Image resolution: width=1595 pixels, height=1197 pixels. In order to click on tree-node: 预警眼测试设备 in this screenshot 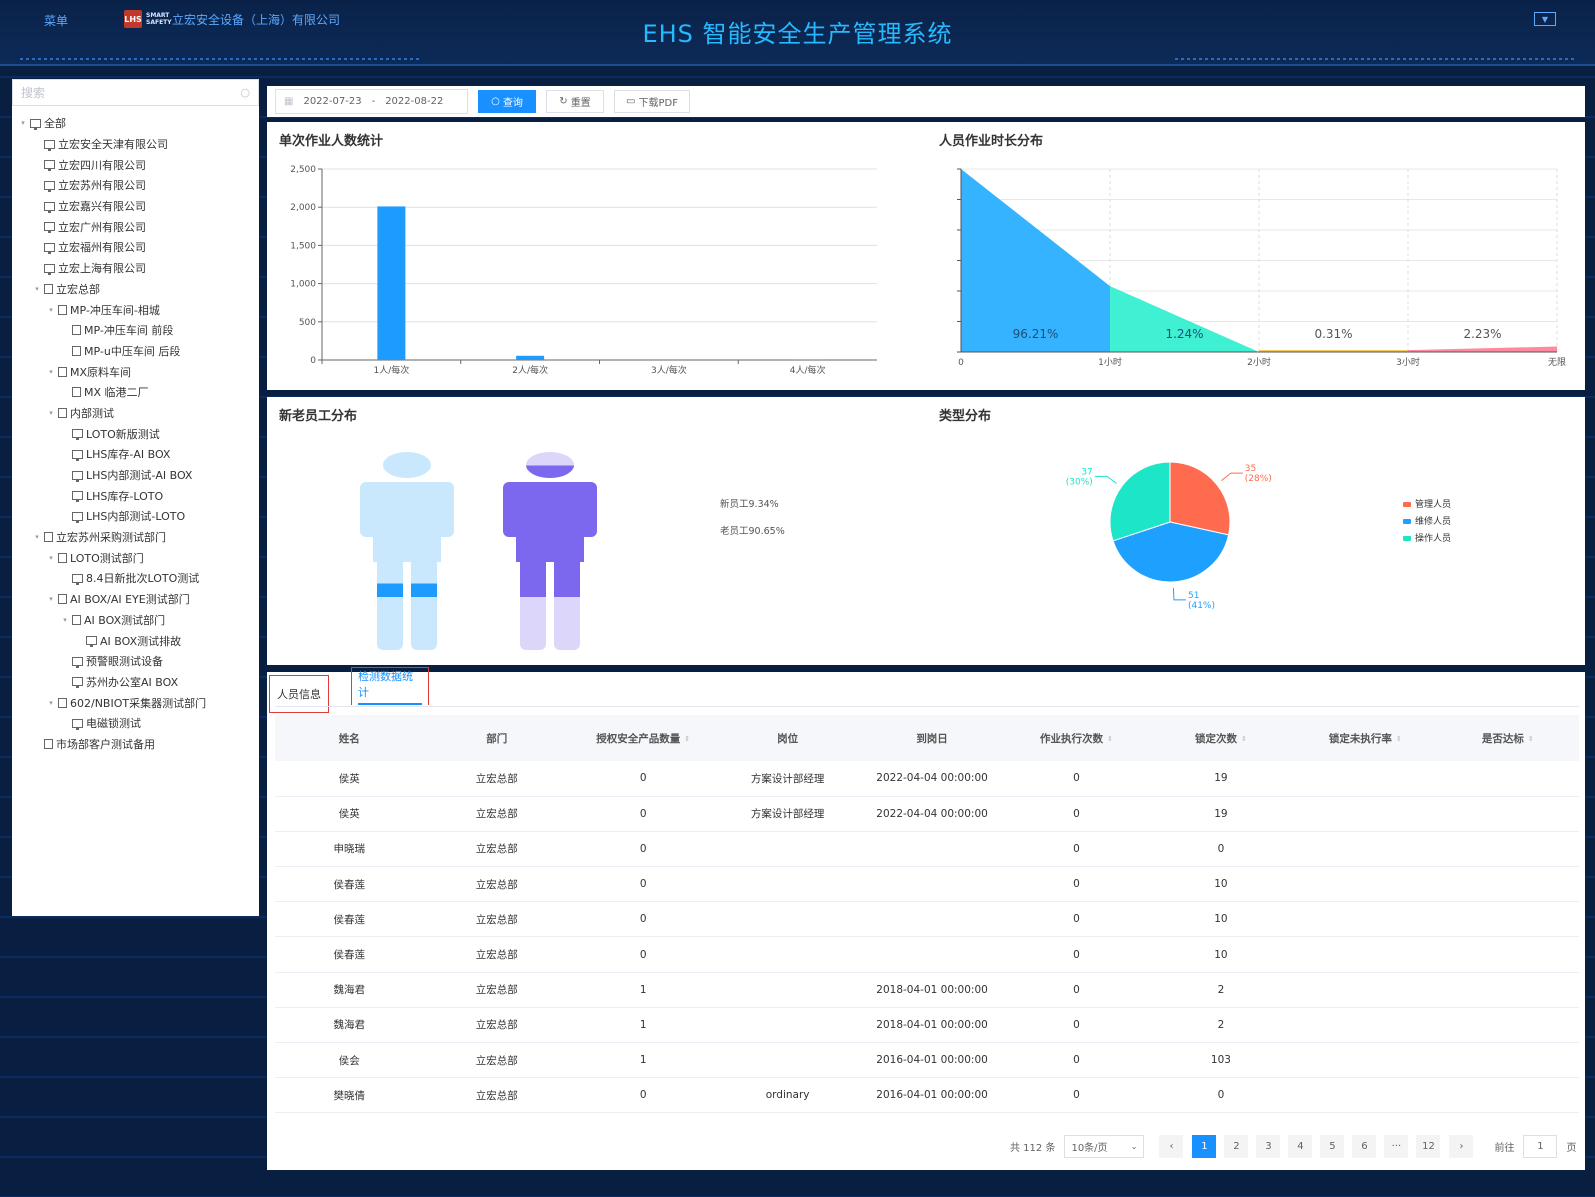, I will do `click(135, 661)`.